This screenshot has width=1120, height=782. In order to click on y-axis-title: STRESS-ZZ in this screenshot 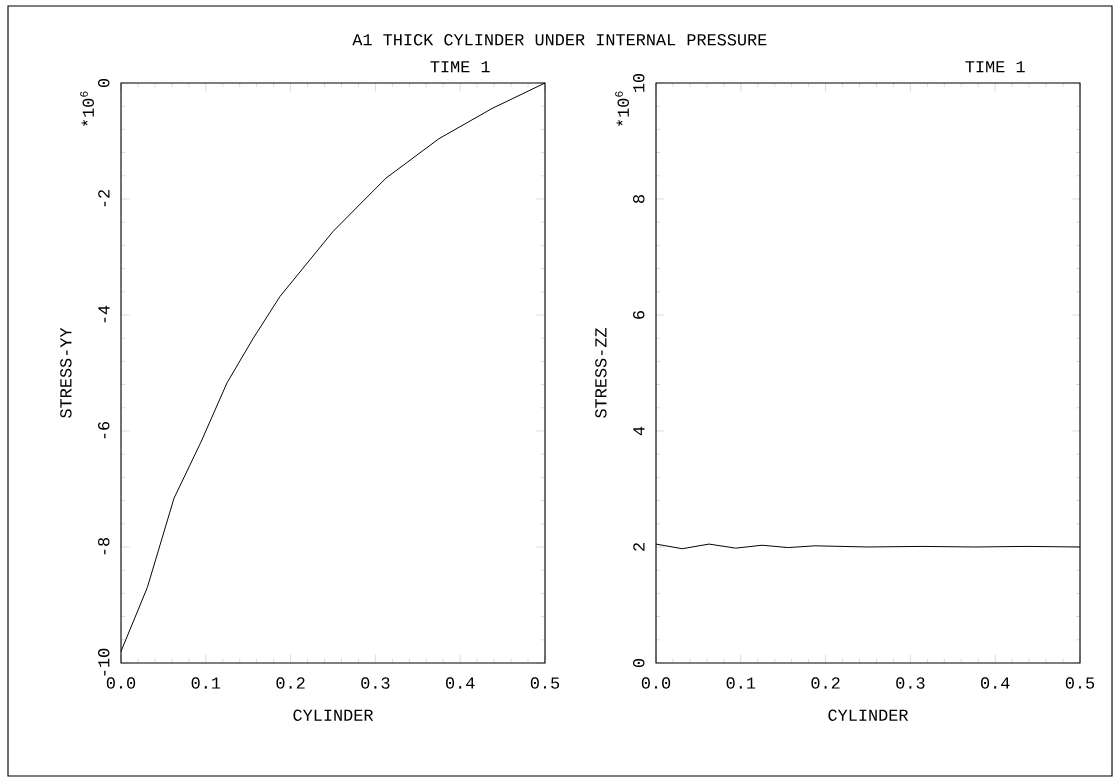, I will do `click(601, 373)`.